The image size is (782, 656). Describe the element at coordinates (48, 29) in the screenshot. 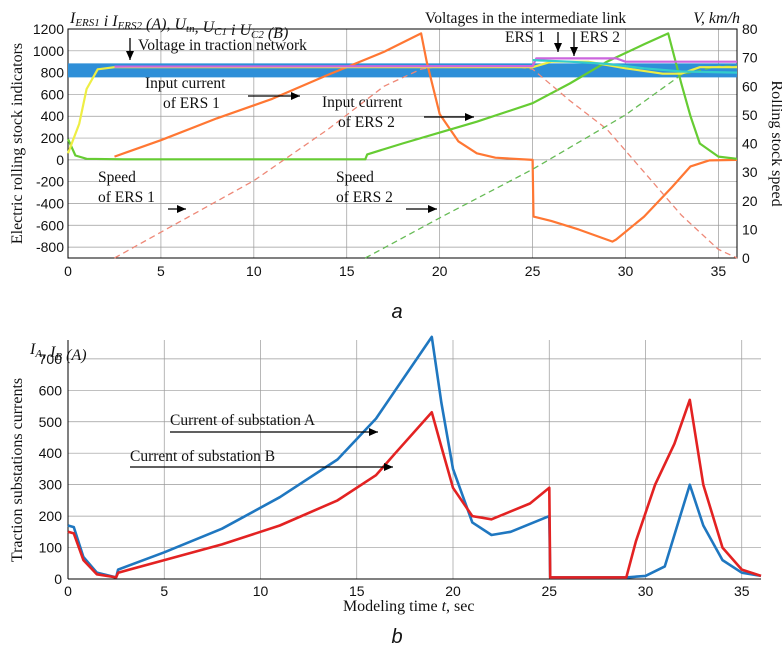

I see `a-y-tick-label: 1200` at that location.